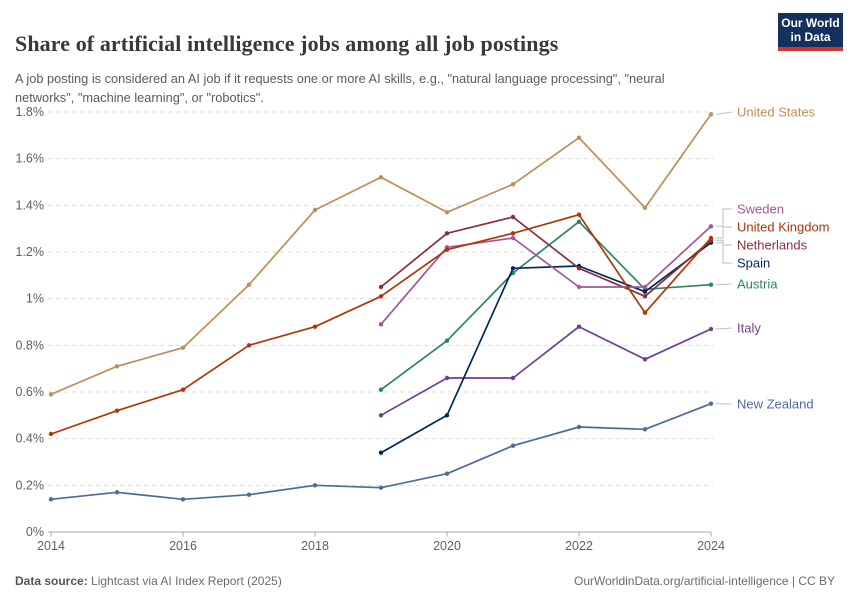  What do you see at coordinates (753, 263) in the screenshot?
I see `series-label-spain: Spain` at bounding box center [753, 263].